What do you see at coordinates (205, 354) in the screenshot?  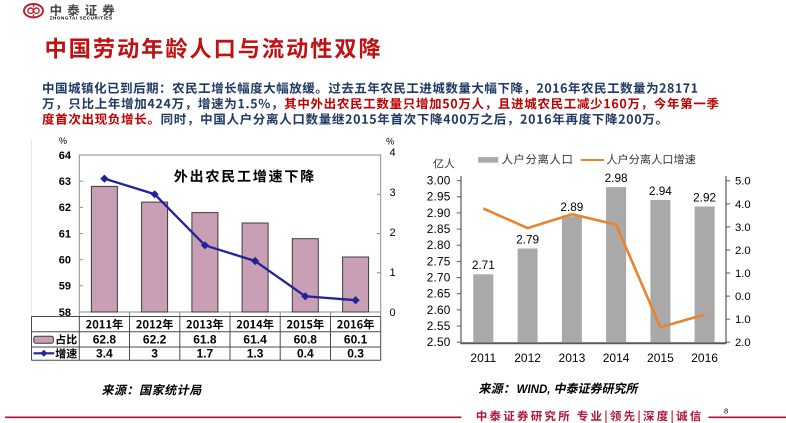 I see `svg-text: 1.7` at bounding box center [205, 354].